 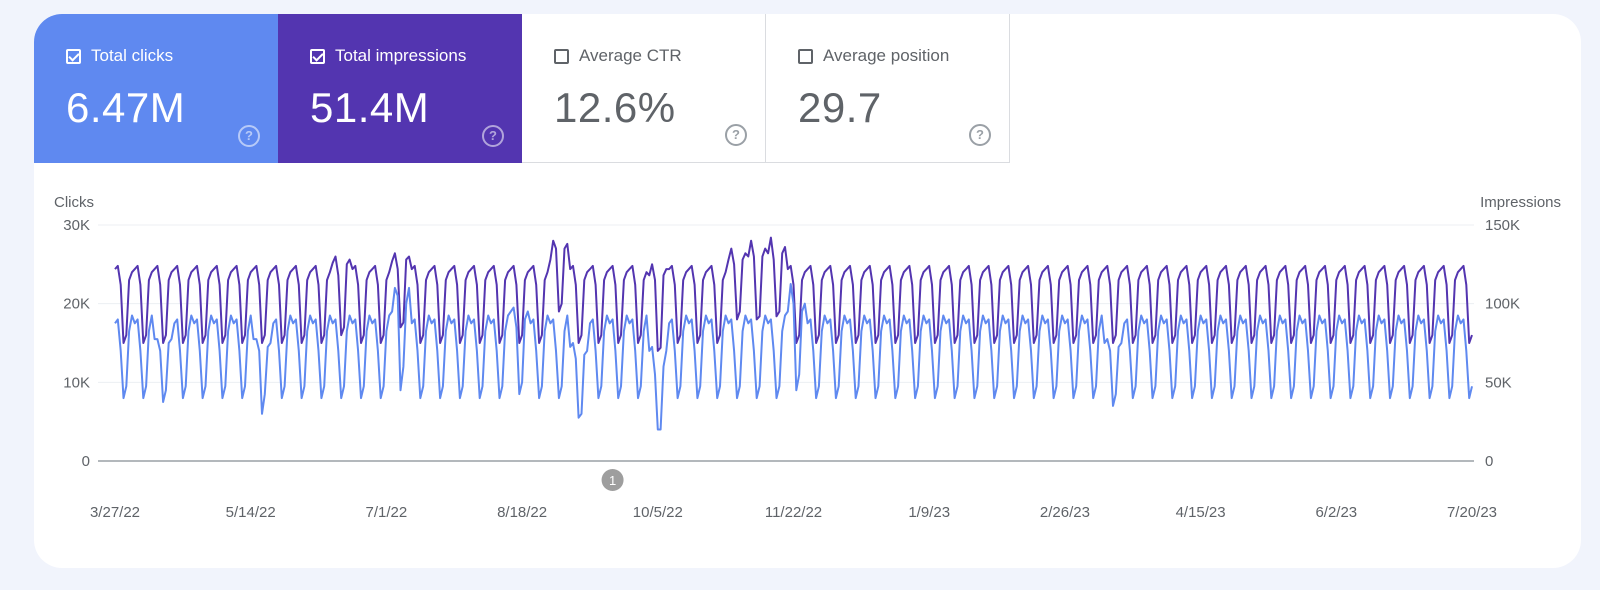 What do you see at coordinates (929, 512) in the screenshot?
I see `x-tick-label: 1/9/23` at bounding box center [929, 512].